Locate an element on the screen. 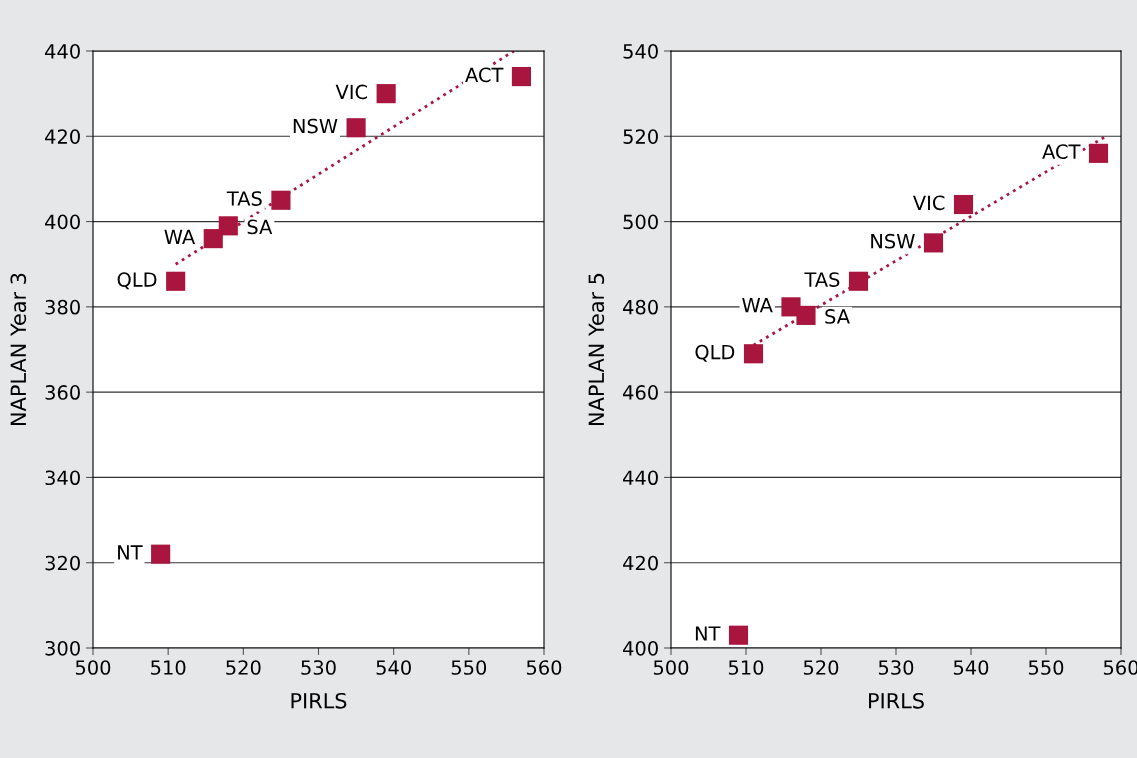  y-tick-label: 380 is located at coordinates (62, 307).